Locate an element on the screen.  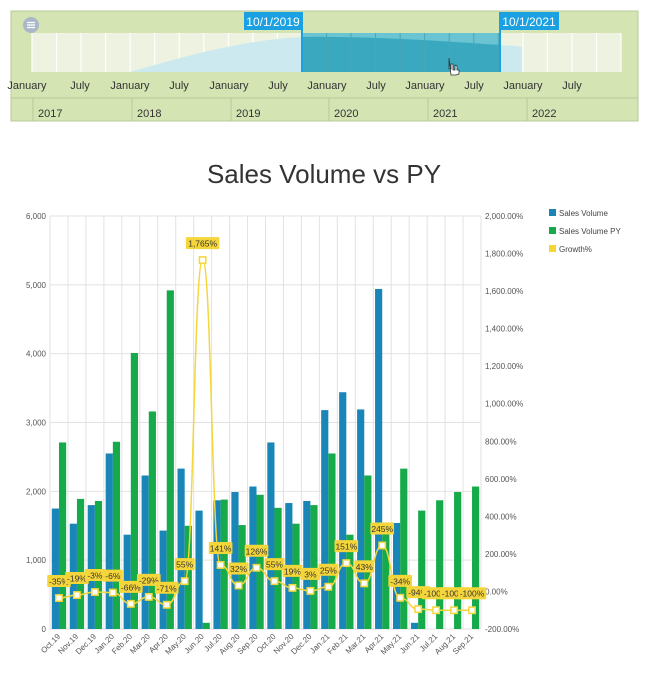
hand-pointer-cursor-icon is located at coordinates (454, 66).